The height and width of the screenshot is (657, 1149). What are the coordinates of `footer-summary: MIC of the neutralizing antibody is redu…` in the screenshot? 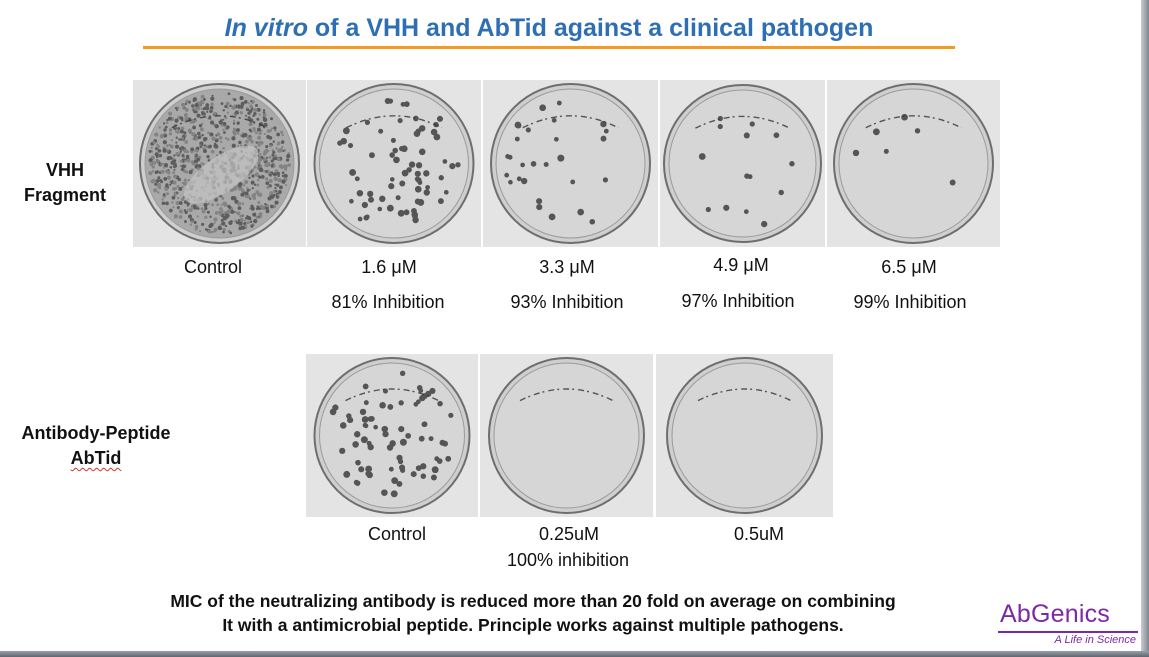 It's located at (533, 613).